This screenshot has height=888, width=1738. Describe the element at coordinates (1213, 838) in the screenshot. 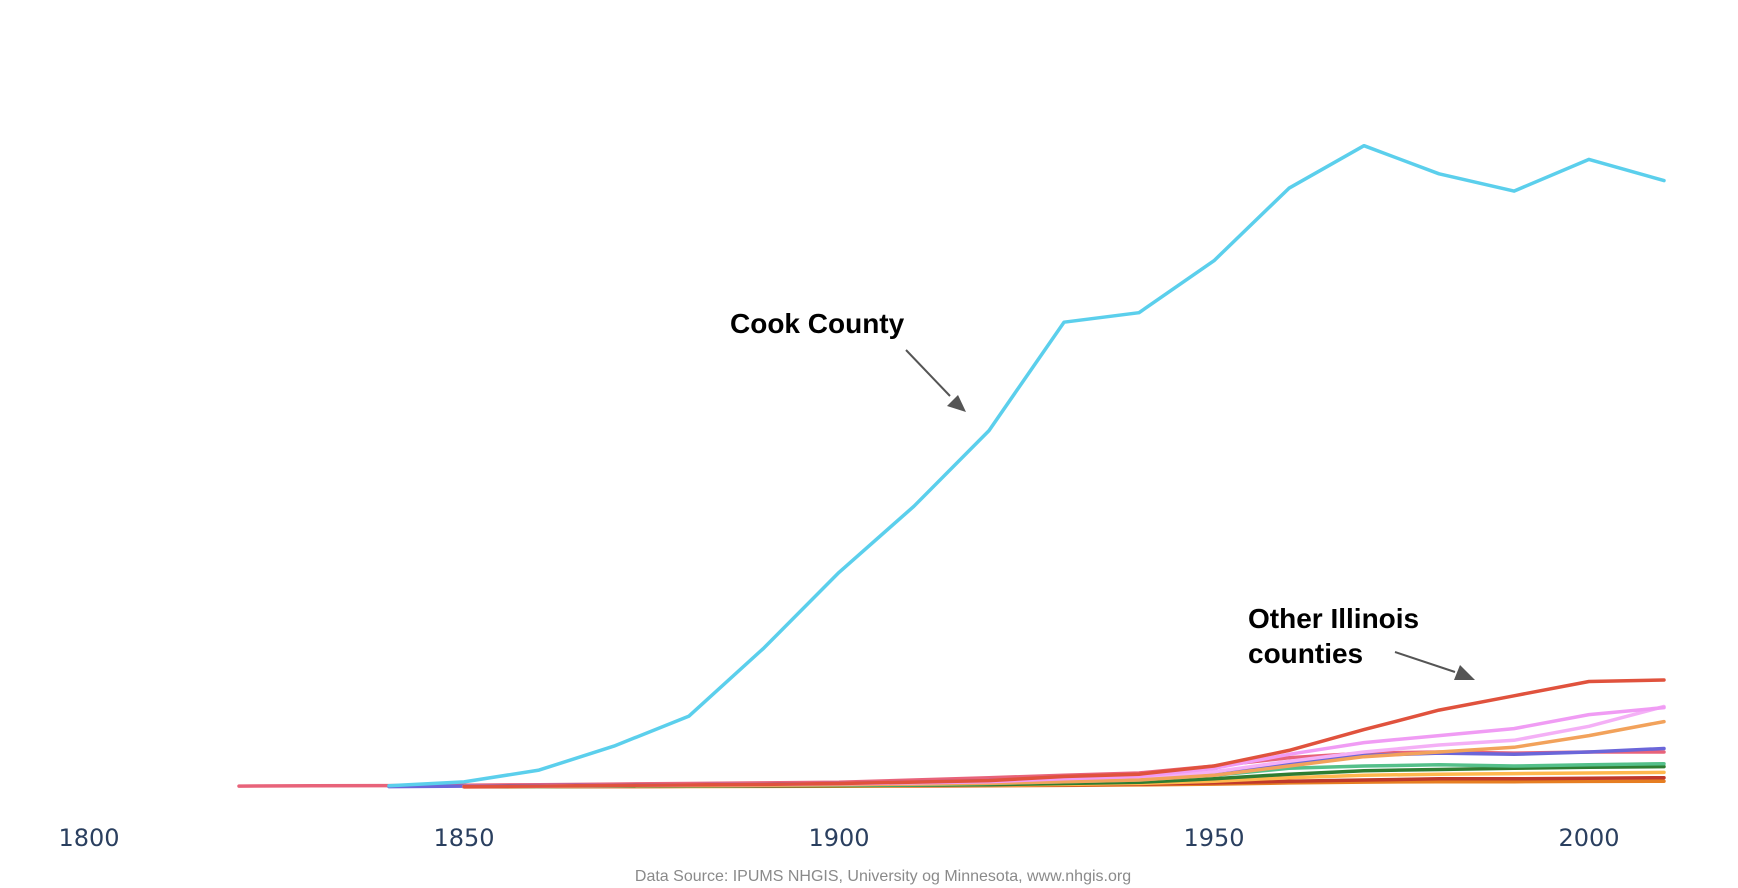

I see `x-tick-label-1950: 1950` at that location.